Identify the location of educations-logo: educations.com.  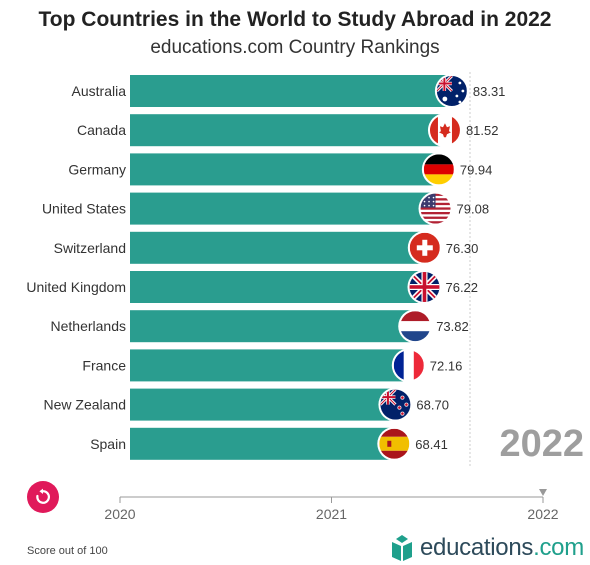
(487, 548).